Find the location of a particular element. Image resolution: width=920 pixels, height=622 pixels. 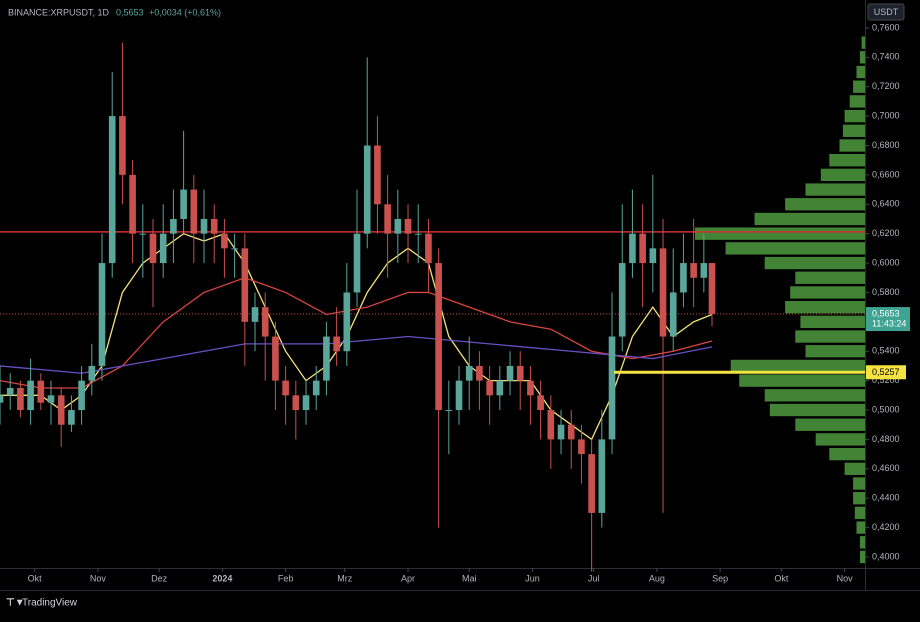

support-label-box is located at coordinates (886, 372).